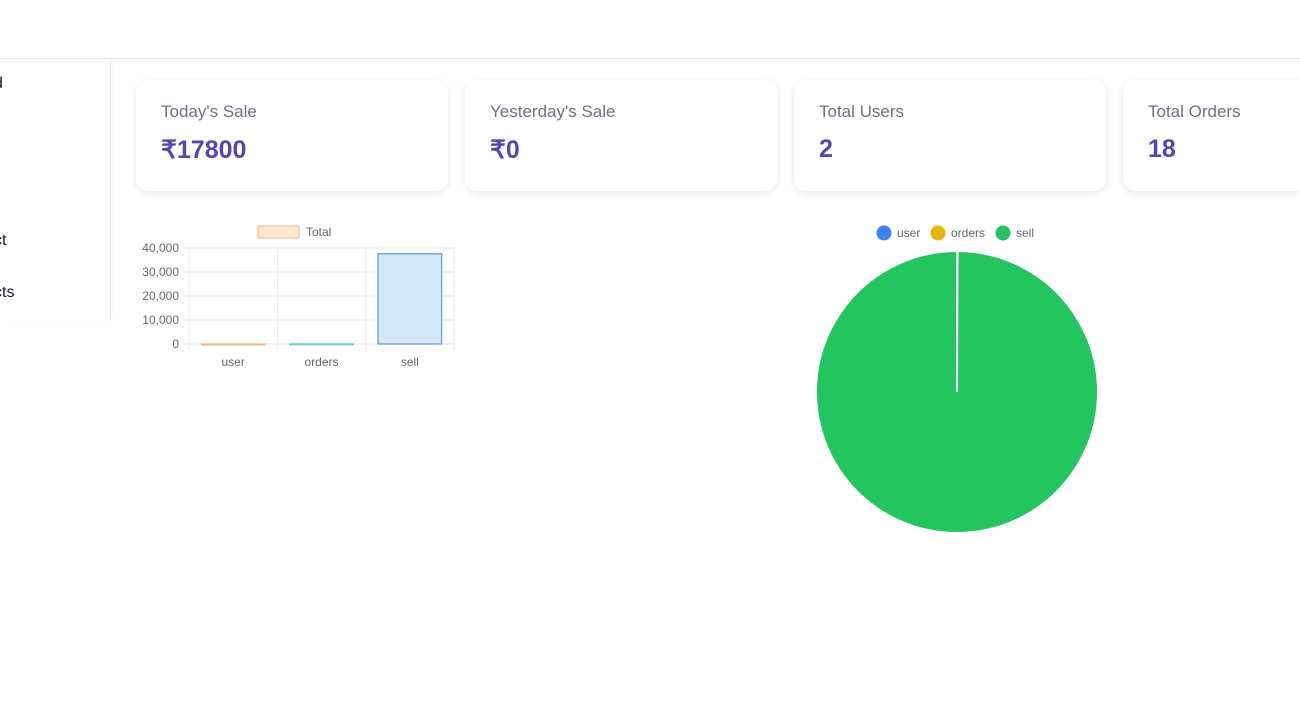  I want to click on yesterdays-sale-card: Yesterday's Sale ₹0, so click(621, 135).